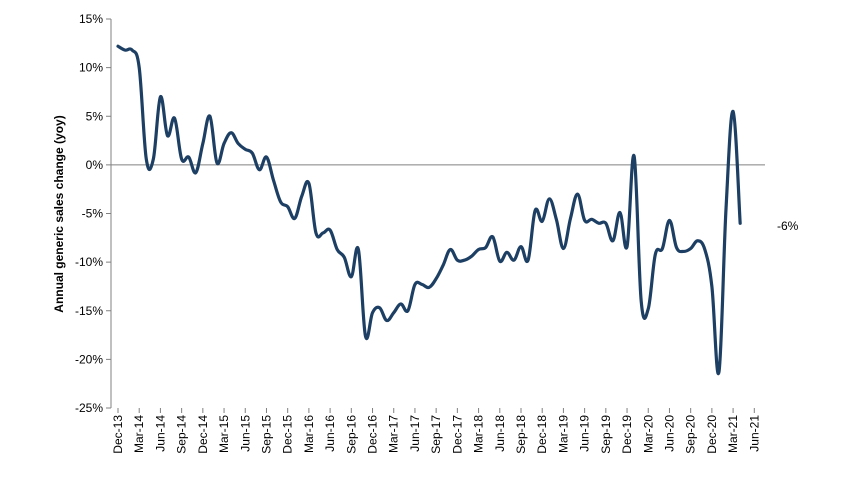 The image size is (850, 481). What do you see at coordinates (288, 434) in the screenshot?
I see `x-tick-label: Dec-15` at bounding box center [288, 434].